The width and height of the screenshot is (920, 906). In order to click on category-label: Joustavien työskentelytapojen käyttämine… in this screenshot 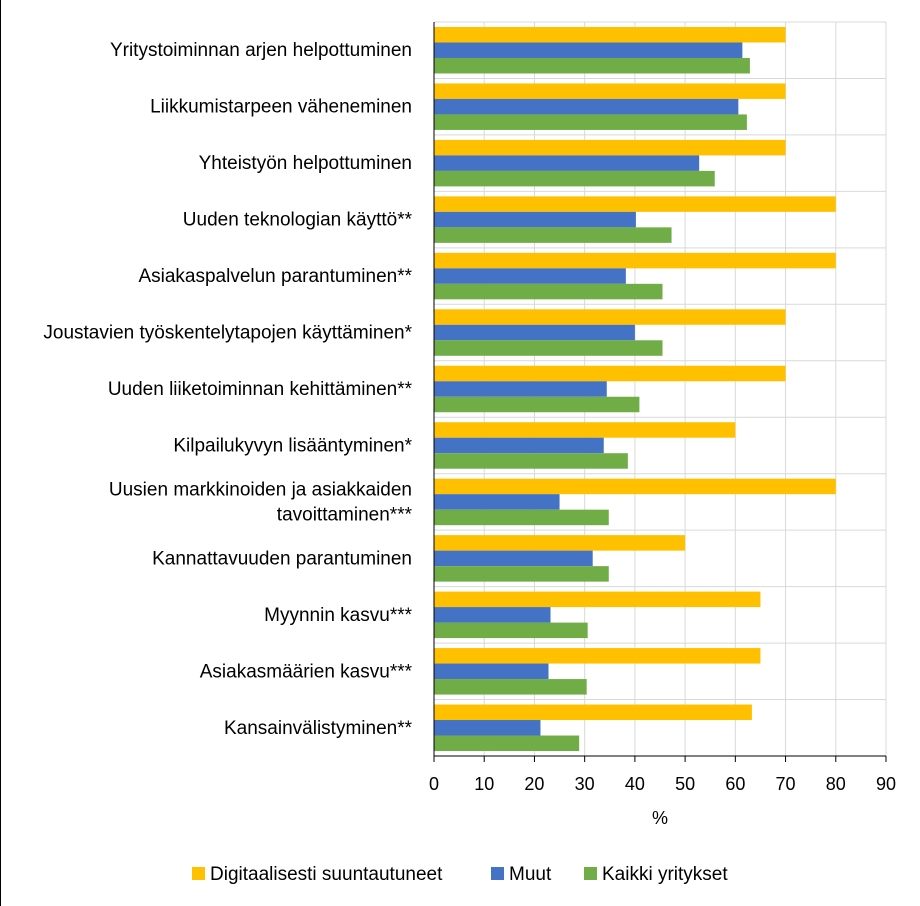, I will do `click(227, 333)`.